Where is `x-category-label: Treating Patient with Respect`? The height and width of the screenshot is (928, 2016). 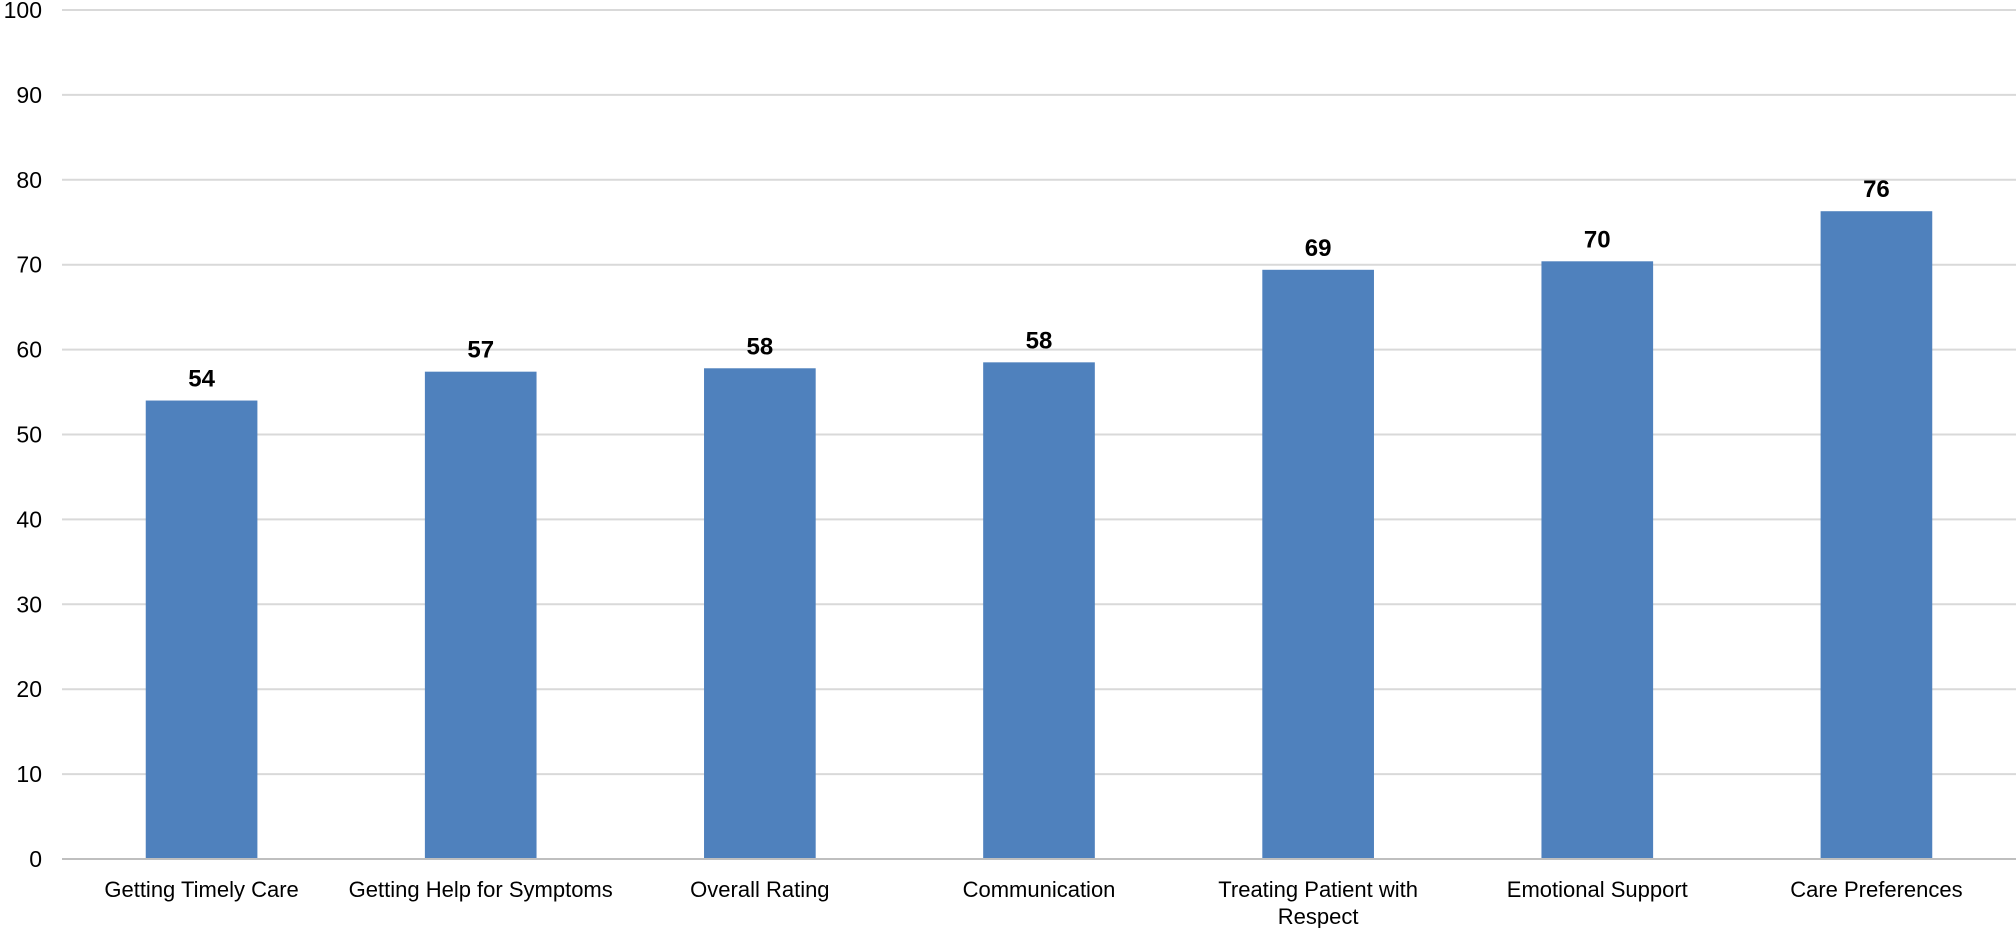 x-category-label: Treating Patient with Respect is located at coordinates (1318, 902).